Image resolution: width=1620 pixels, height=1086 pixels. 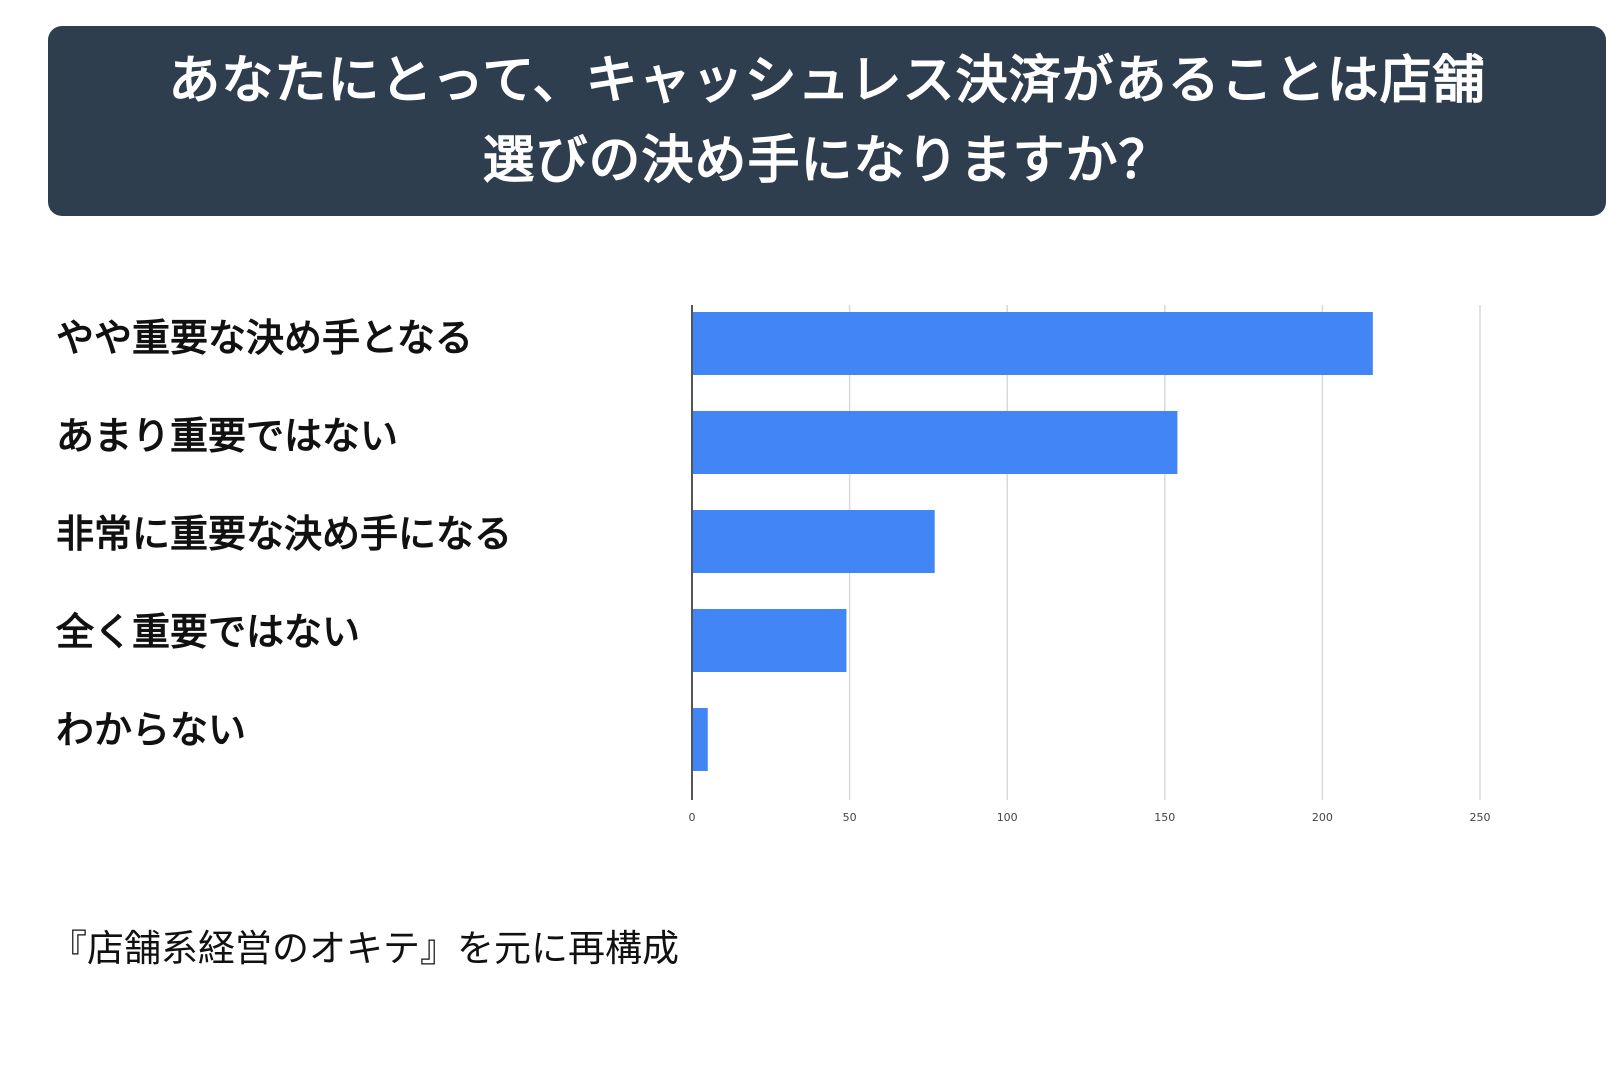 What do you see at coordinates (364, 948) in the screenshot?
I see `source-note: 『店舗系経営のオキテ』を元に再構成` at bounding box center [364, 948].